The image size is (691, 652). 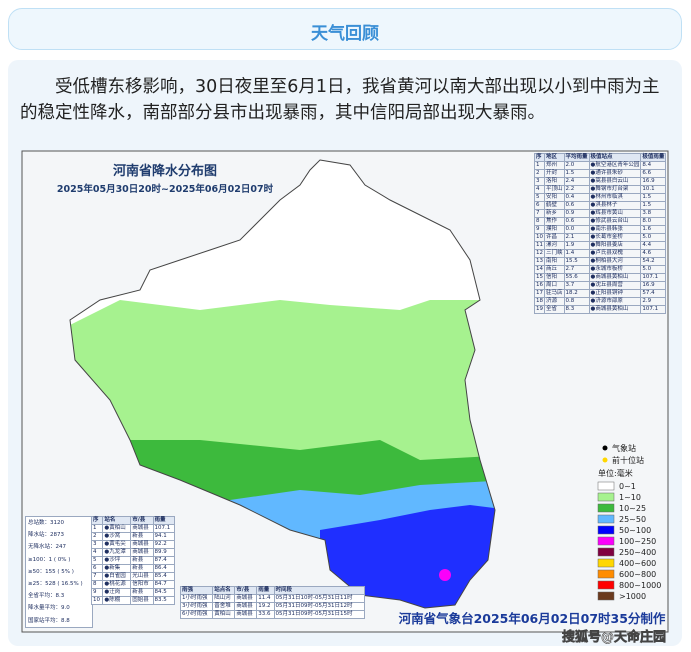 I want to click on row: 18 济源 0.8 ●济源市邵原 2.9, so click(x=600, y=301).